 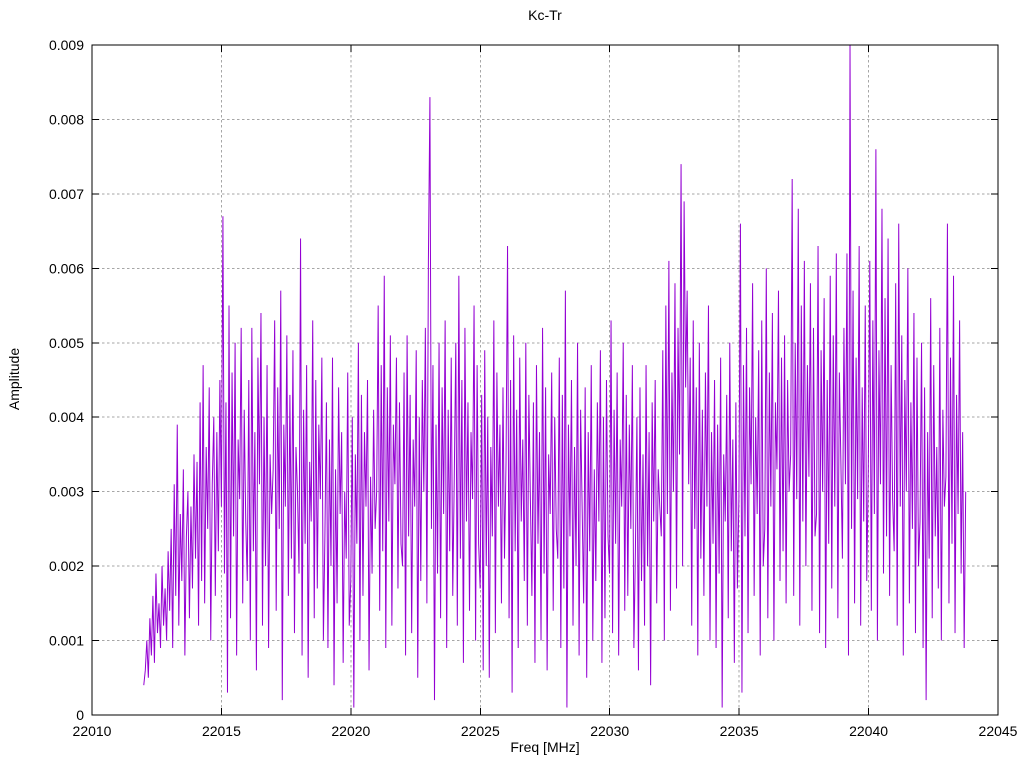 What do you see at coordinates (66, 268) in the screenshot?
I see `y-tick-label: 0.006` at bounding box center [66, 268].